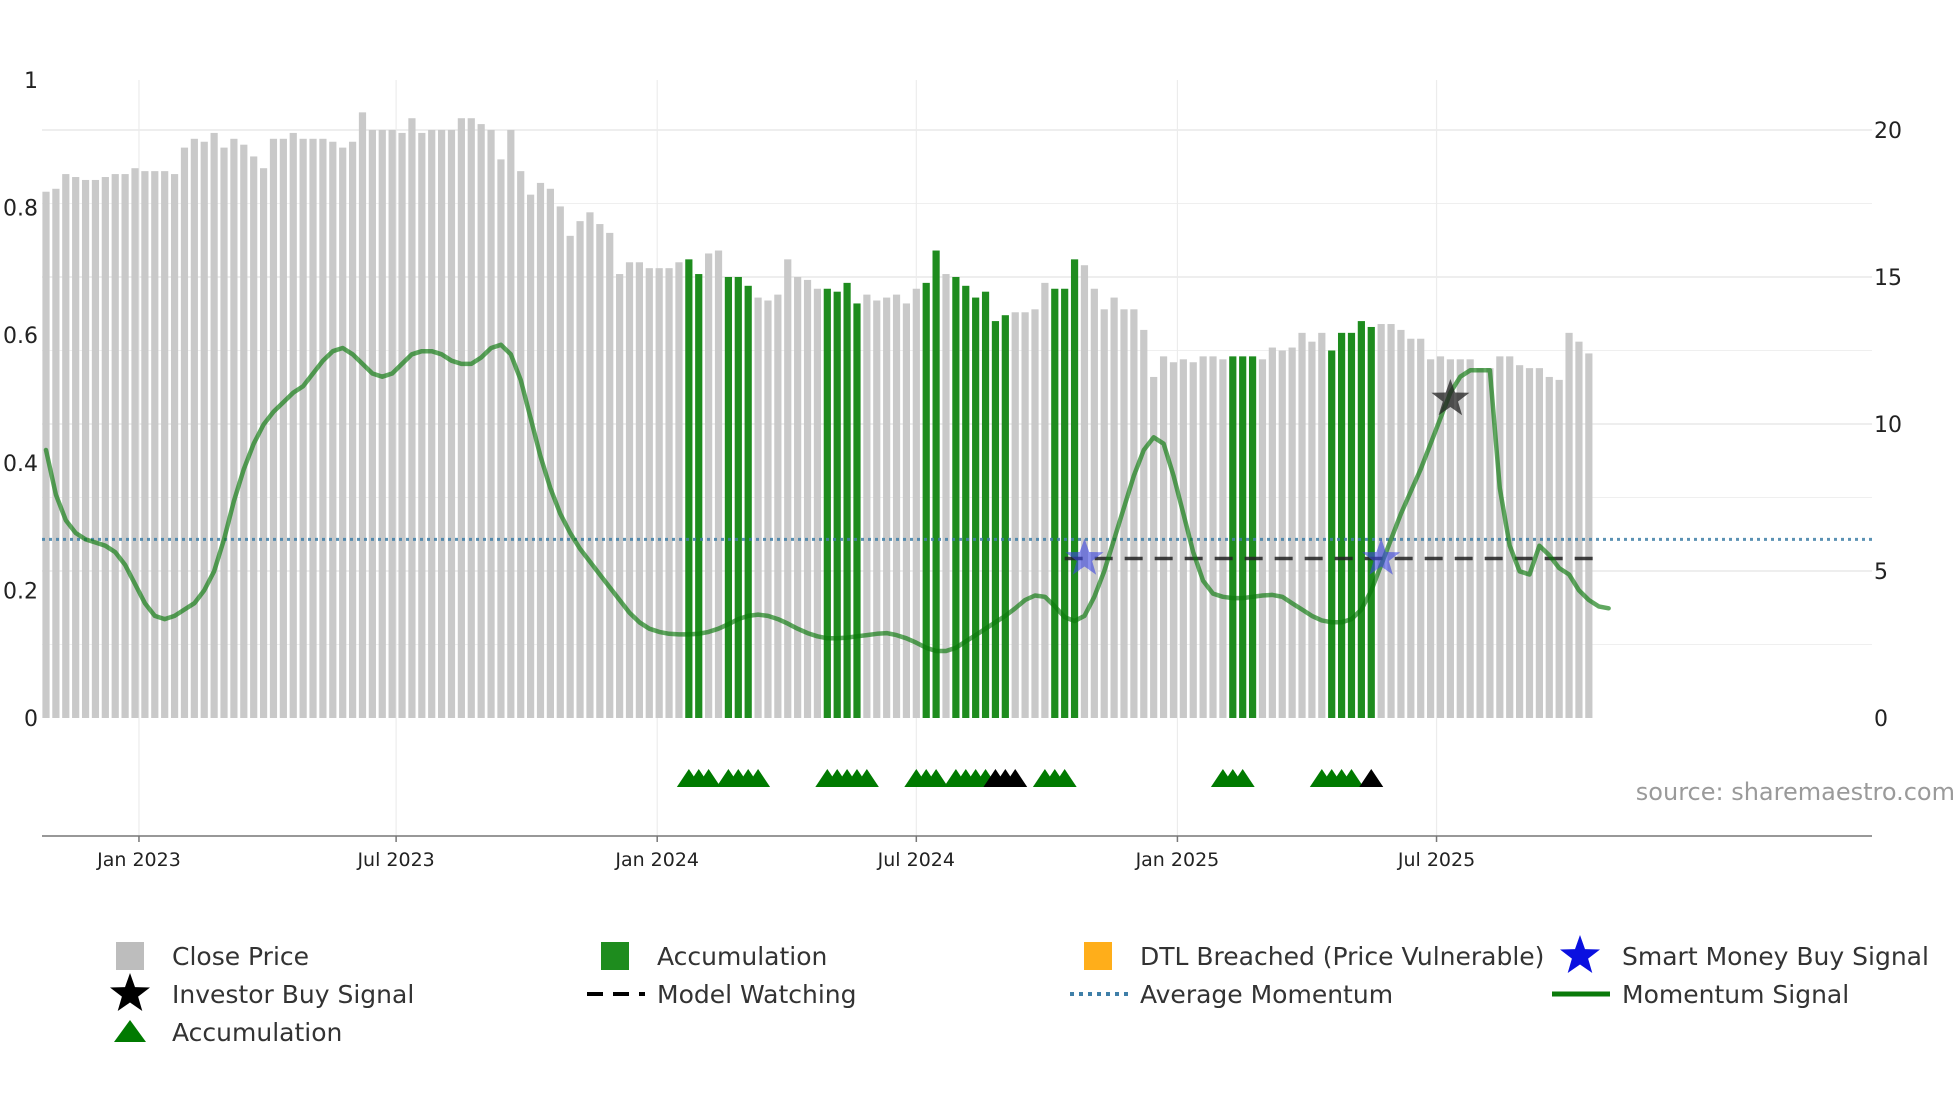 The height and width of the screenshot is (1102, 1960). Describe the element at coordinates (293, 994) in the screenshot. I see `legend-label: Investor Buy Signal` at that location.